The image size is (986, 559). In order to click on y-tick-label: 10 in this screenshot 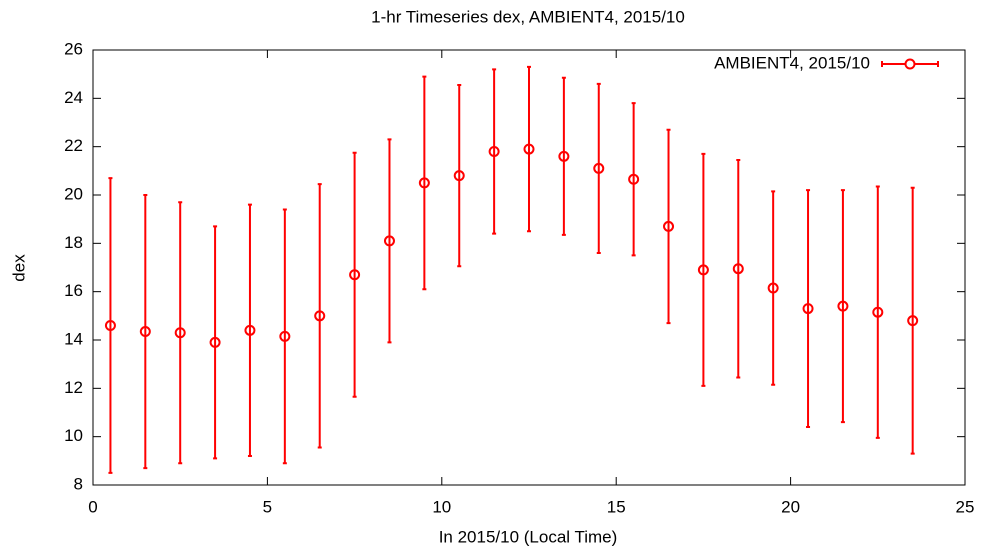, I will do `click(73, 435)`.